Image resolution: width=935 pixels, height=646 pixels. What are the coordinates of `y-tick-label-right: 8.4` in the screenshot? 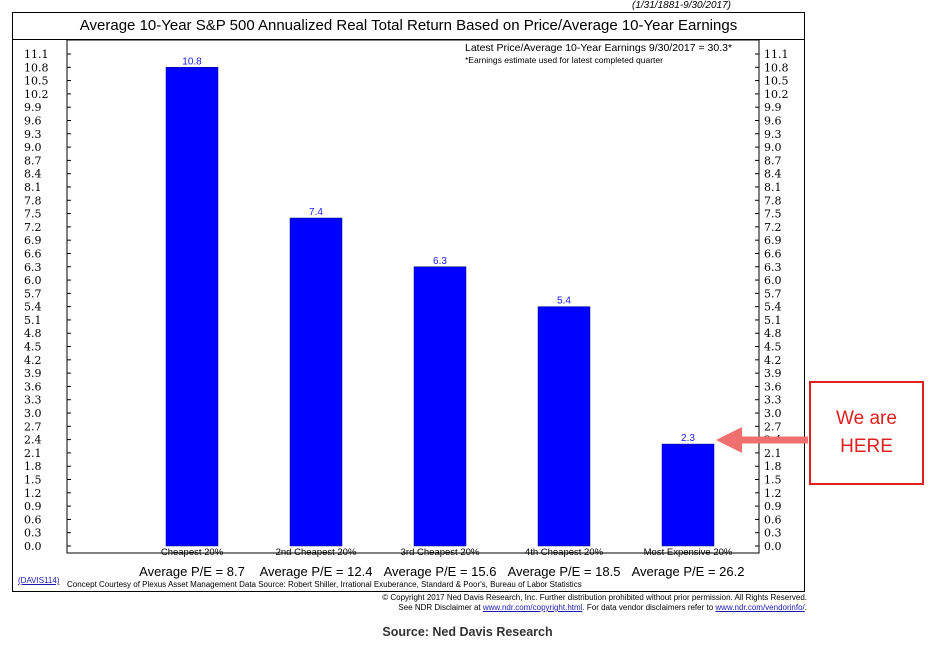 It's located at (773, 174).